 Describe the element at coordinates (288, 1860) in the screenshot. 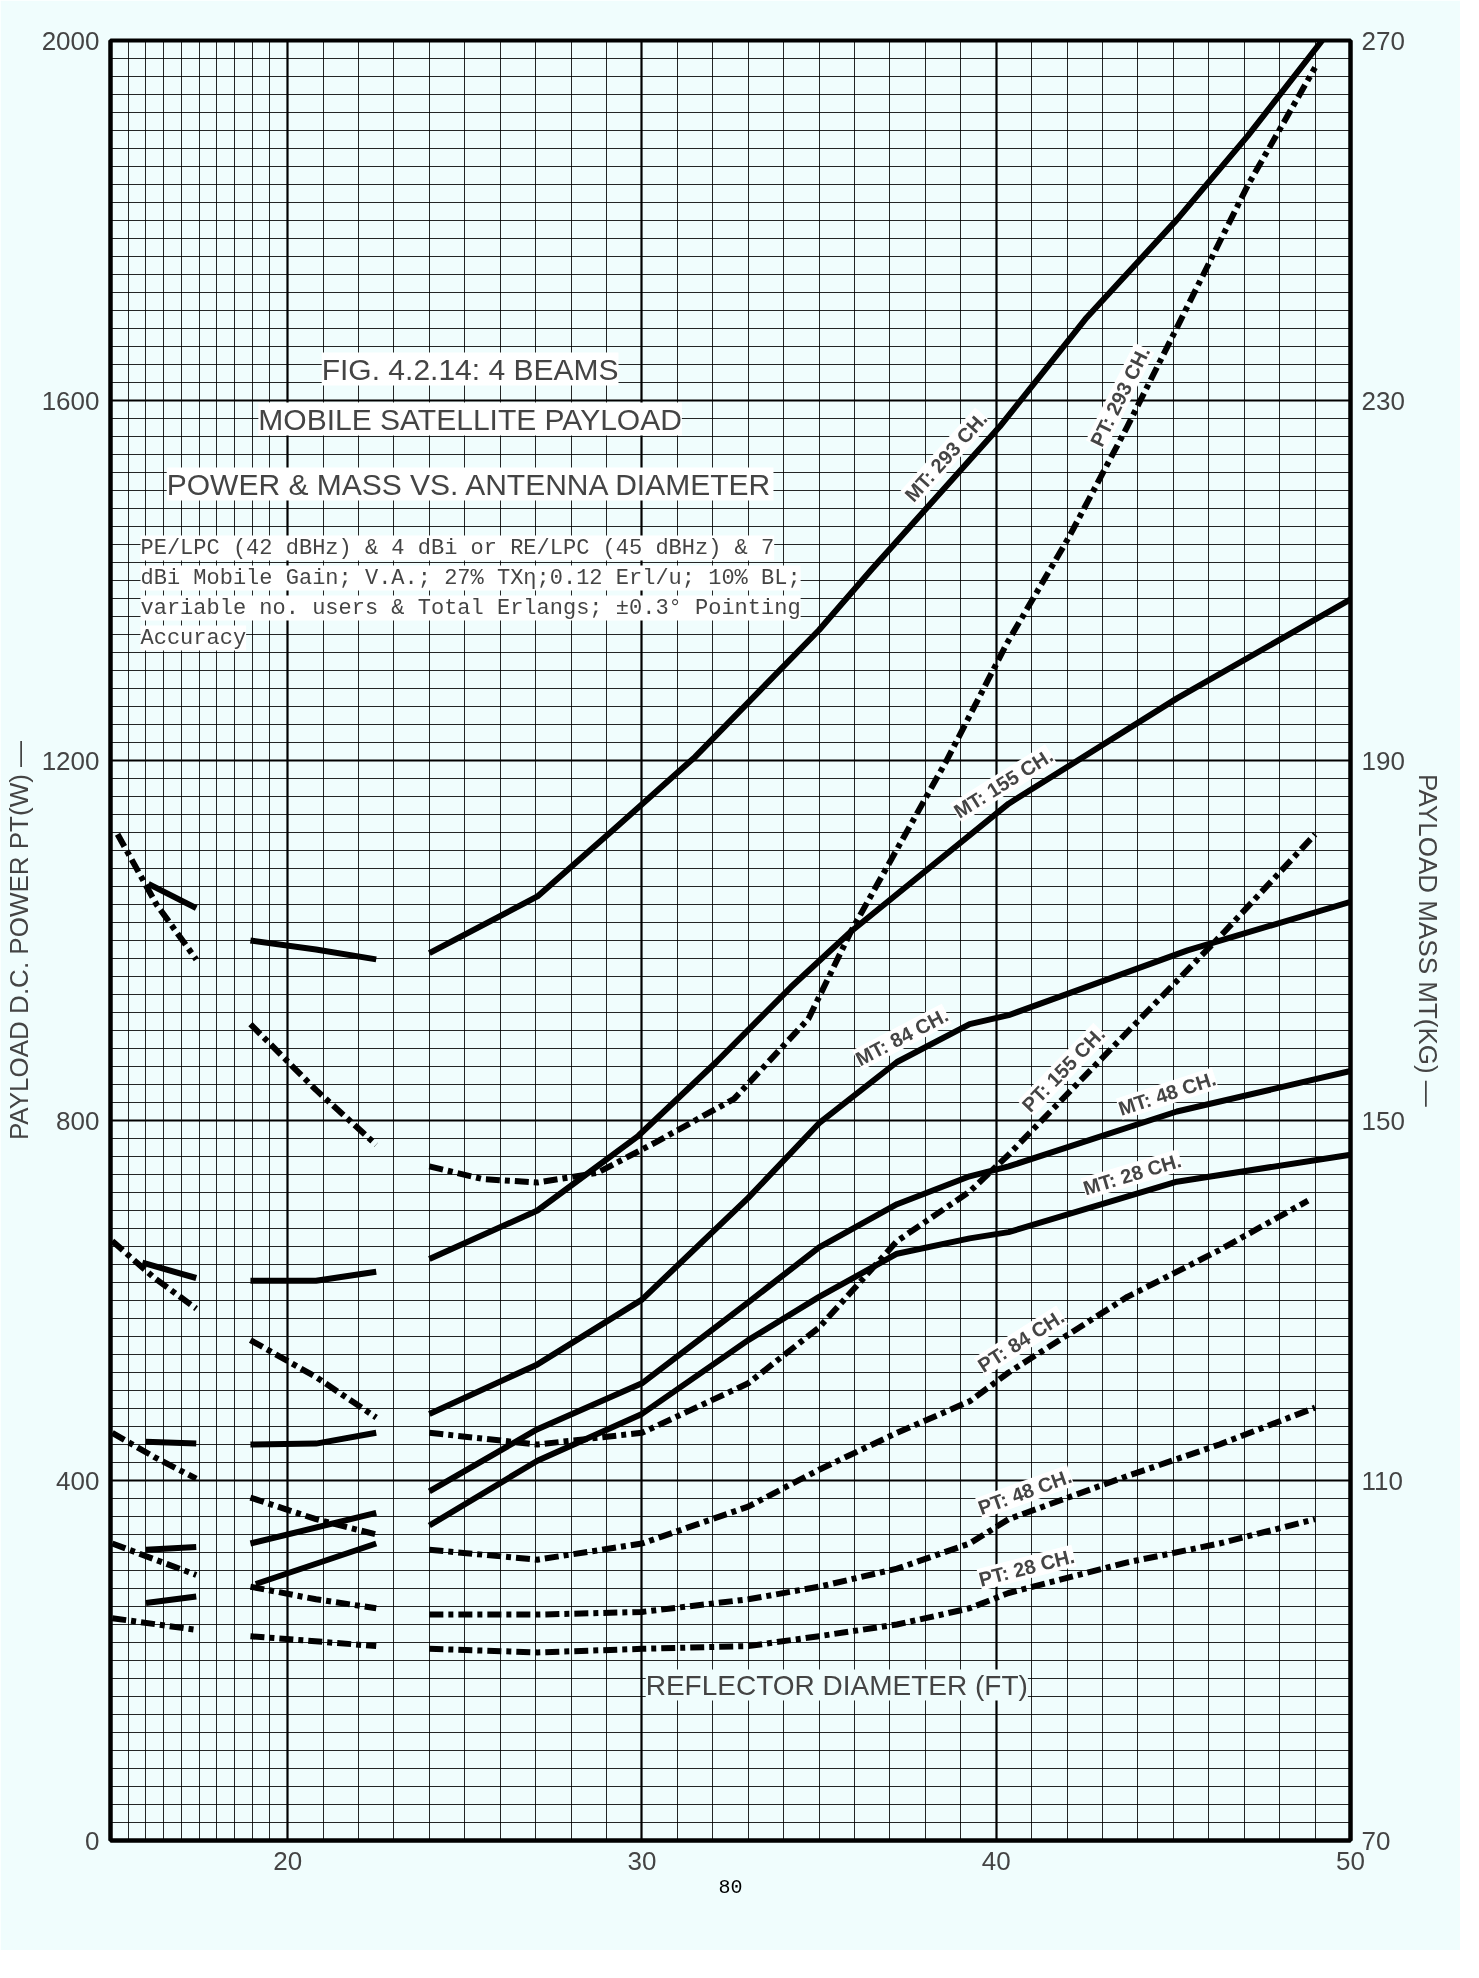

I see `x-tick-label: 20` at that location.